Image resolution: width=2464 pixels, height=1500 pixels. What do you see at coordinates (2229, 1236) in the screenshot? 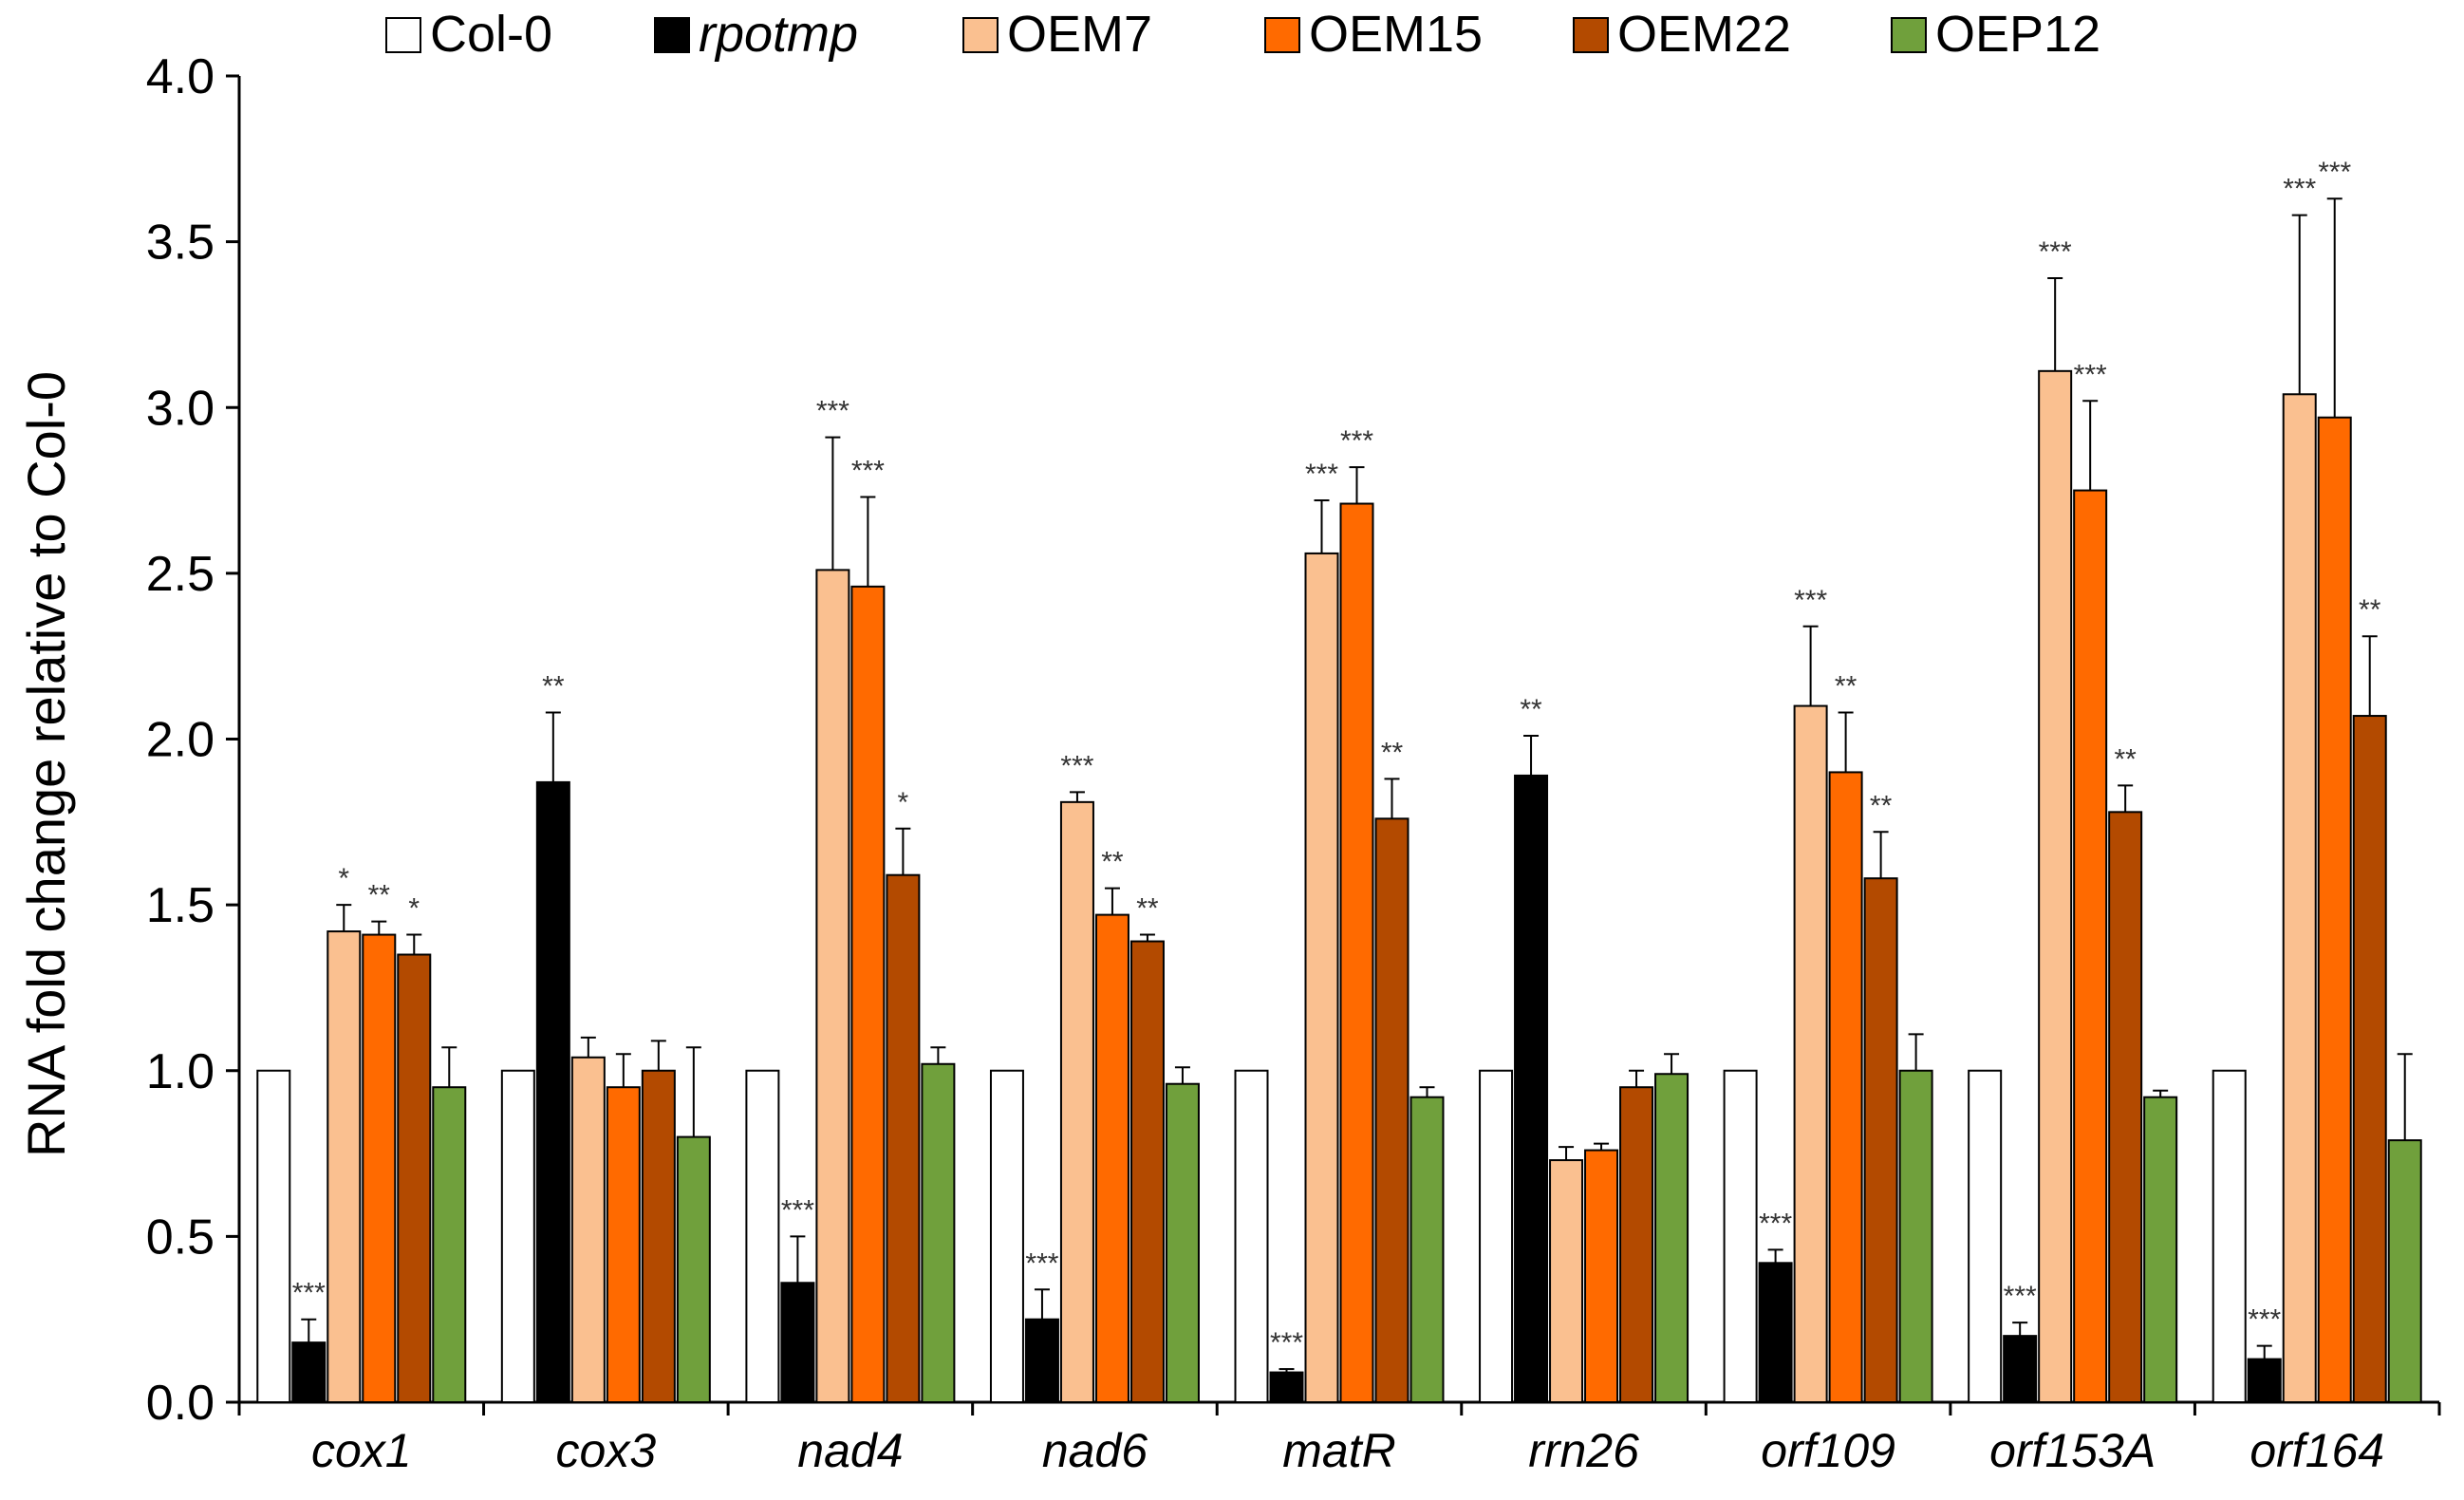
I see `bar-Col-0-orf164` at bounding box center [2229, 1236].